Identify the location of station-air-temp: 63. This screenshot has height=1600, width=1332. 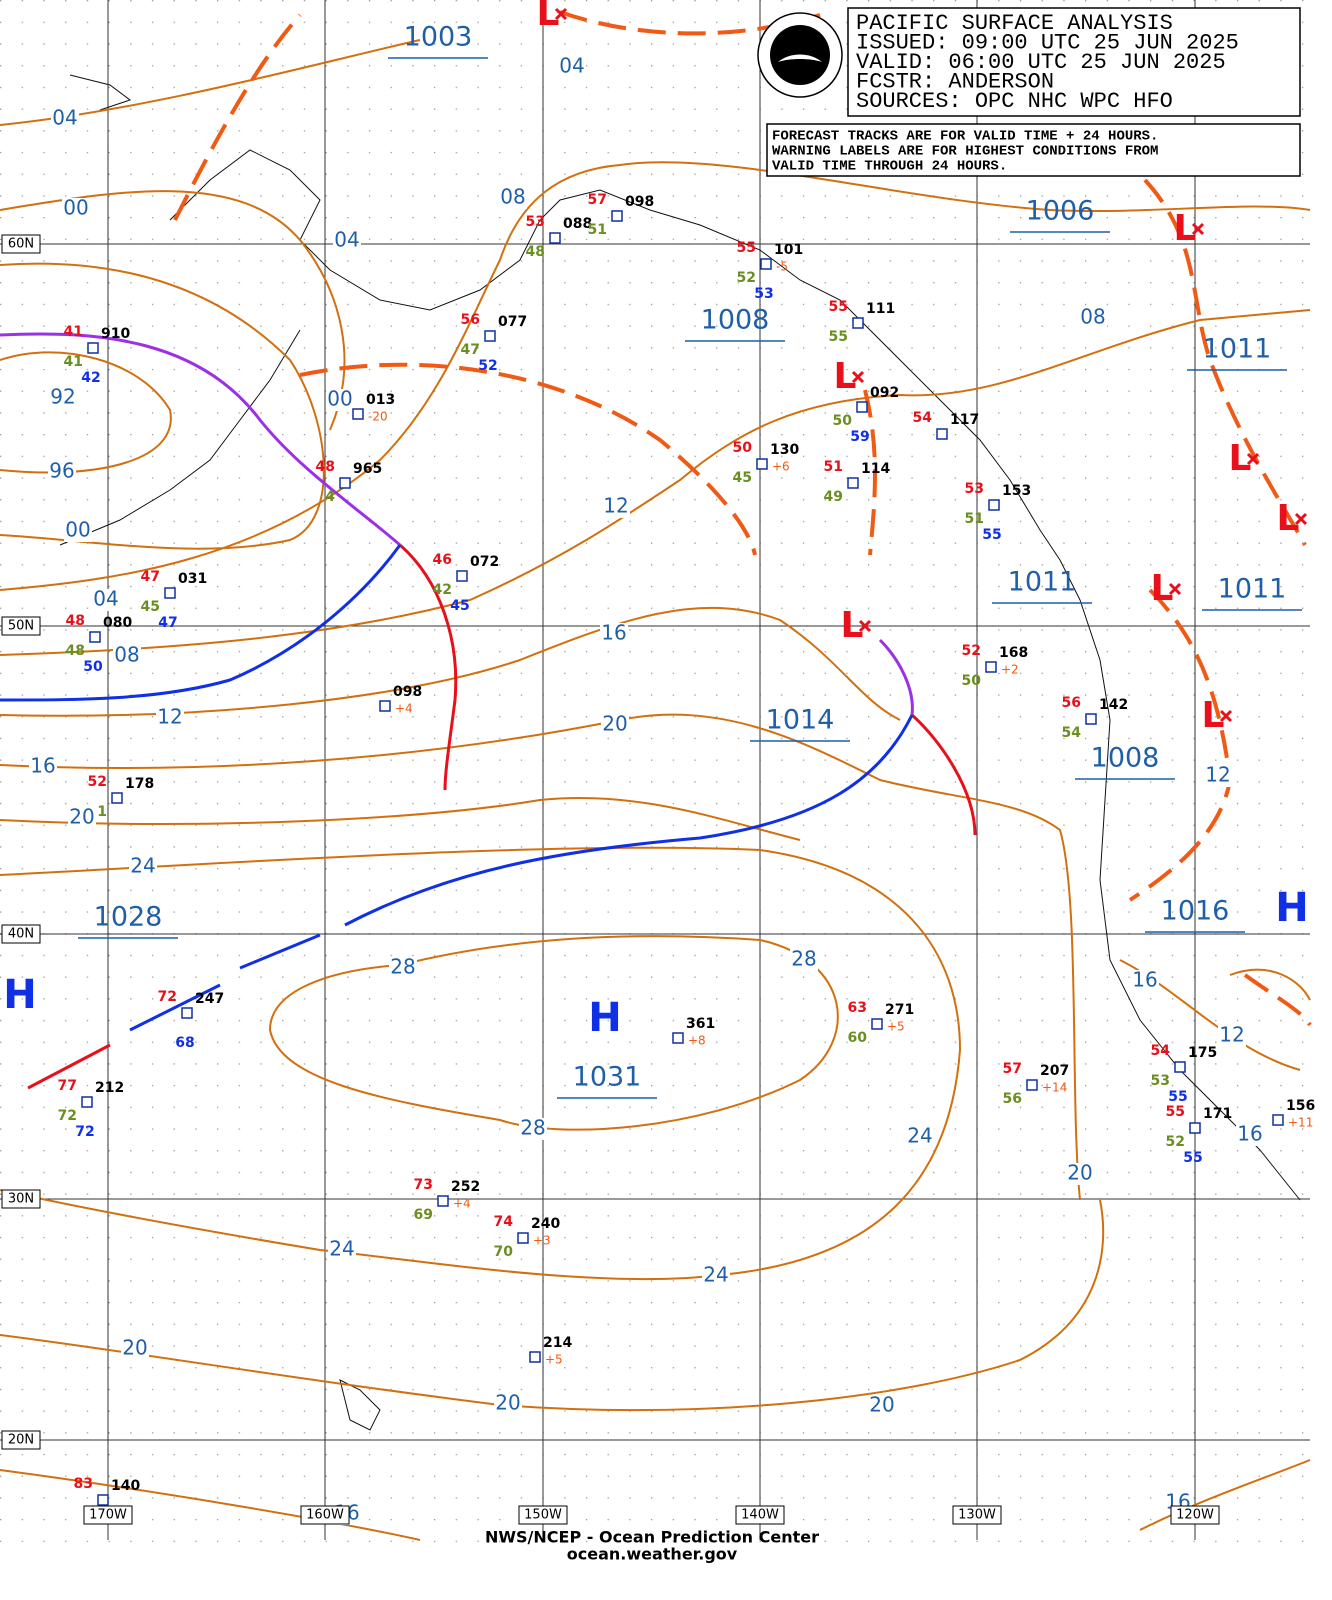
(857, 1008).